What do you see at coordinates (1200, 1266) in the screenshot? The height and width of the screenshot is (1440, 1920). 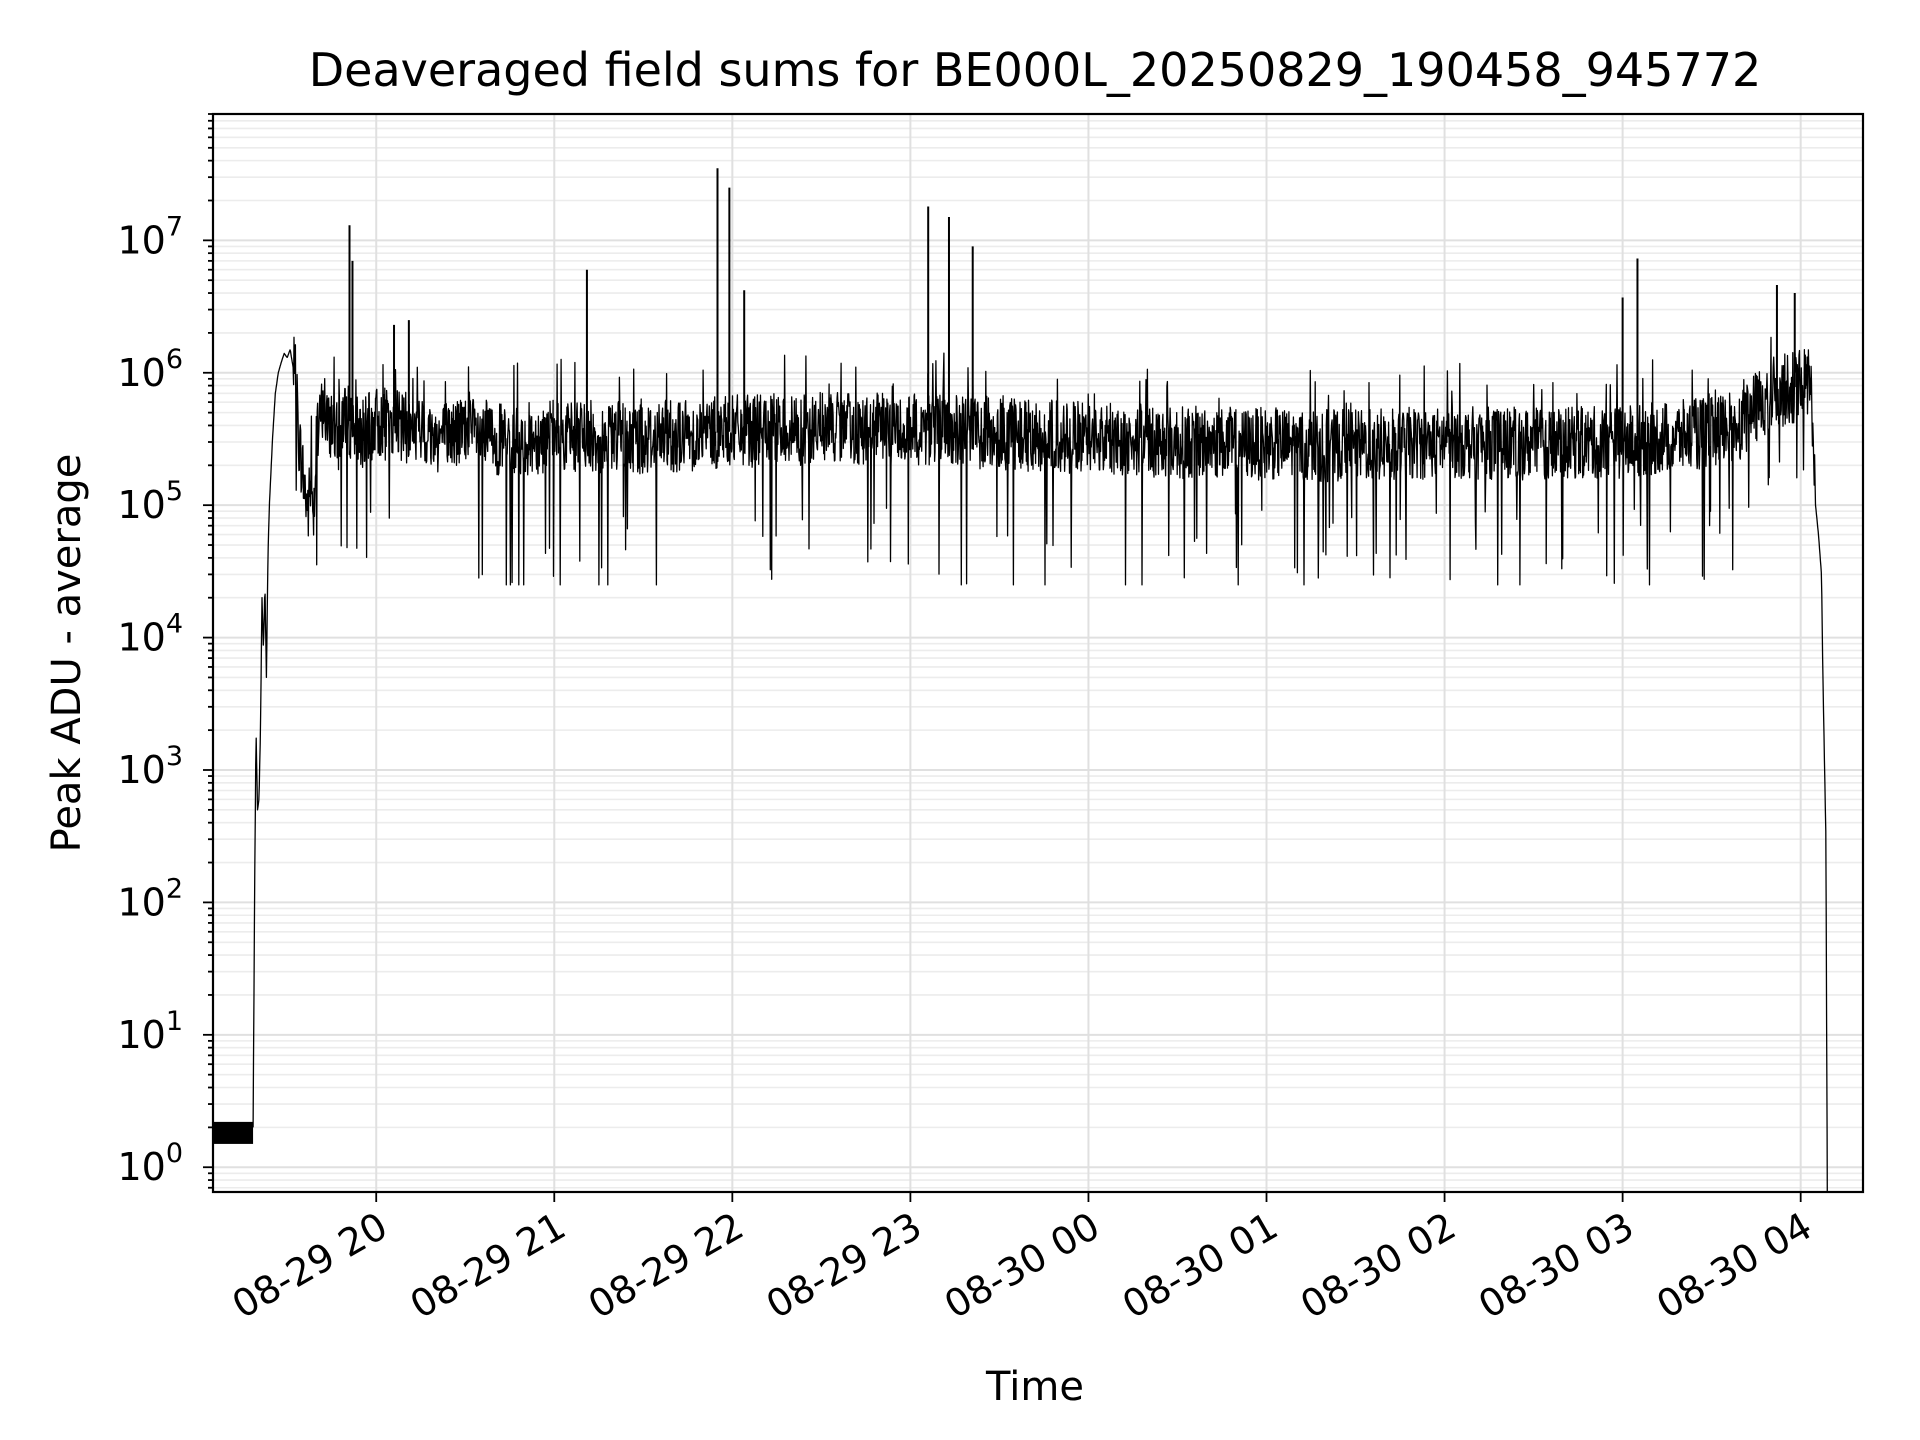 I see `x-tick-label: 08-30 01` at bounding box center [1200, 1266].